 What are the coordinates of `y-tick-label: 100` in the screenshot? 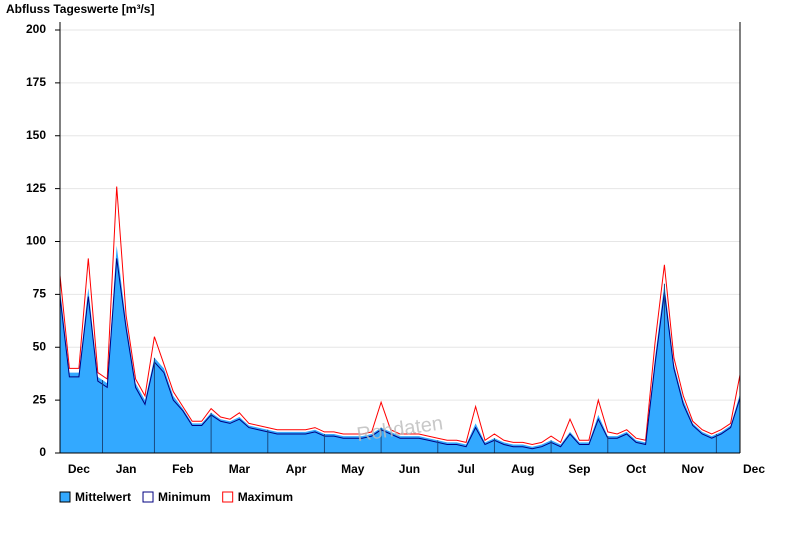 It's located at (36, 241).